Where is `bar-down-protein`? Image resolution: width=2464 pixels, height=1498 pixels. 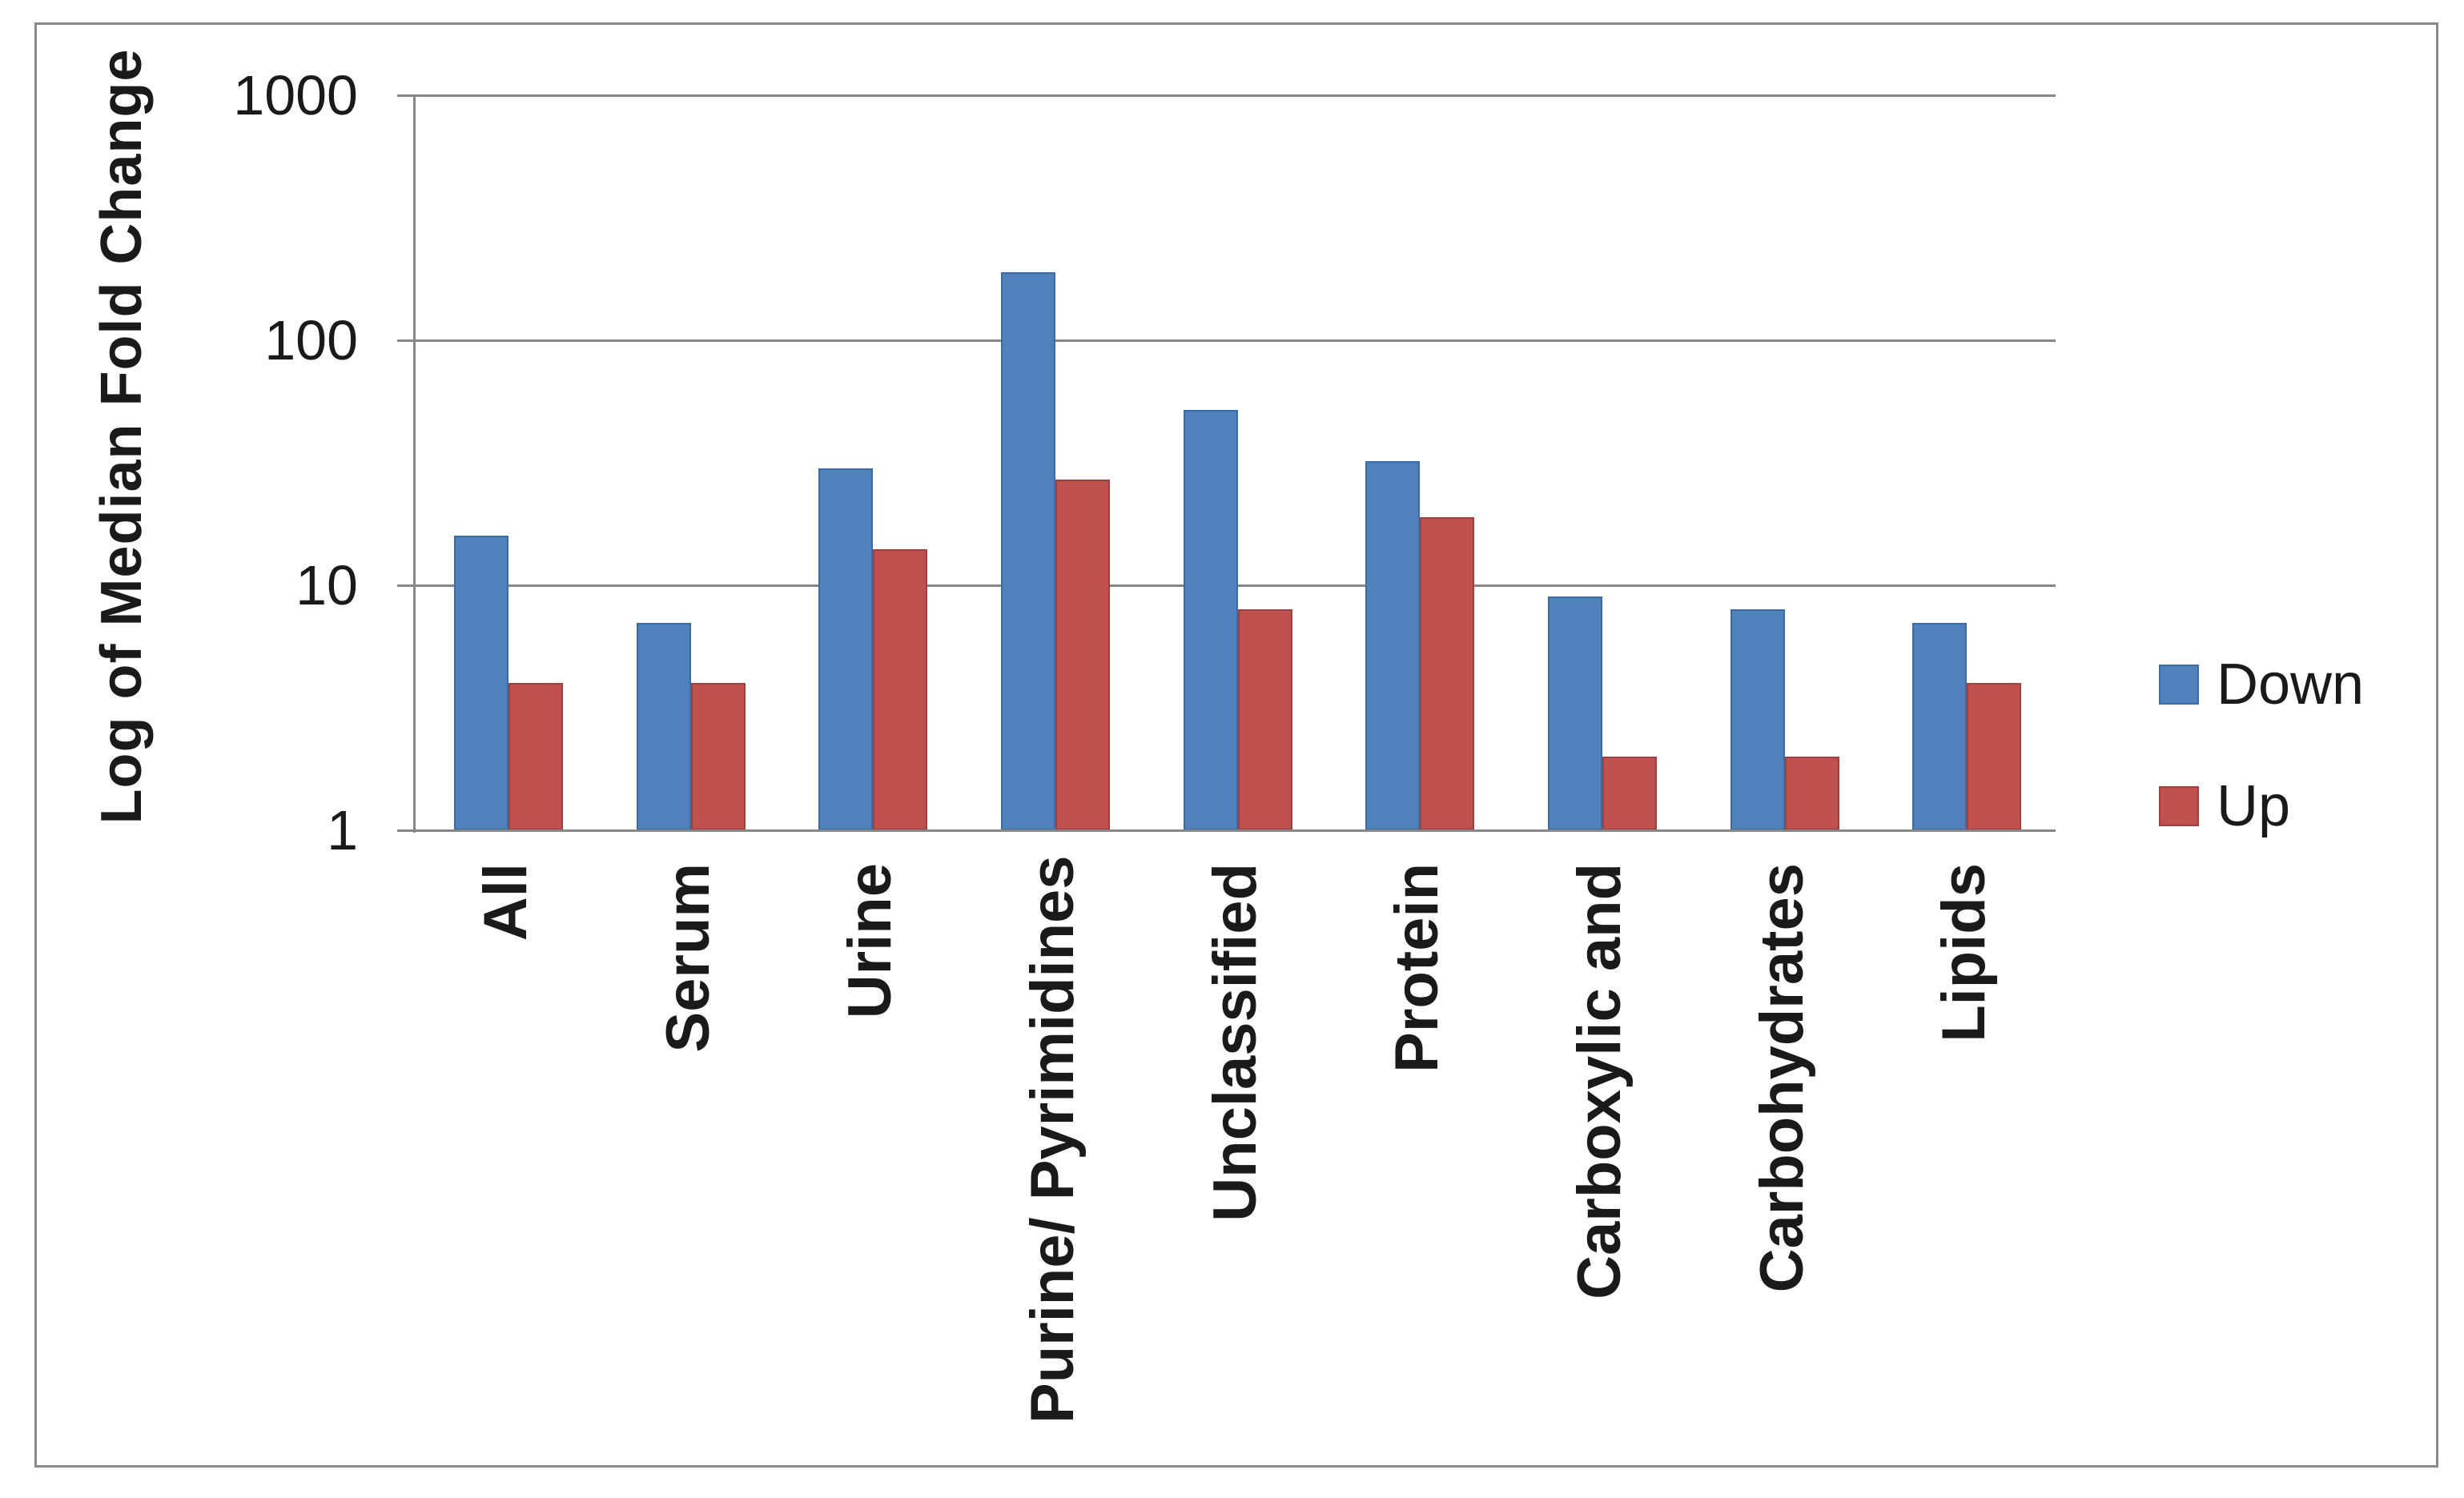
bar-down-protein is located at coordinates (1393, 645).